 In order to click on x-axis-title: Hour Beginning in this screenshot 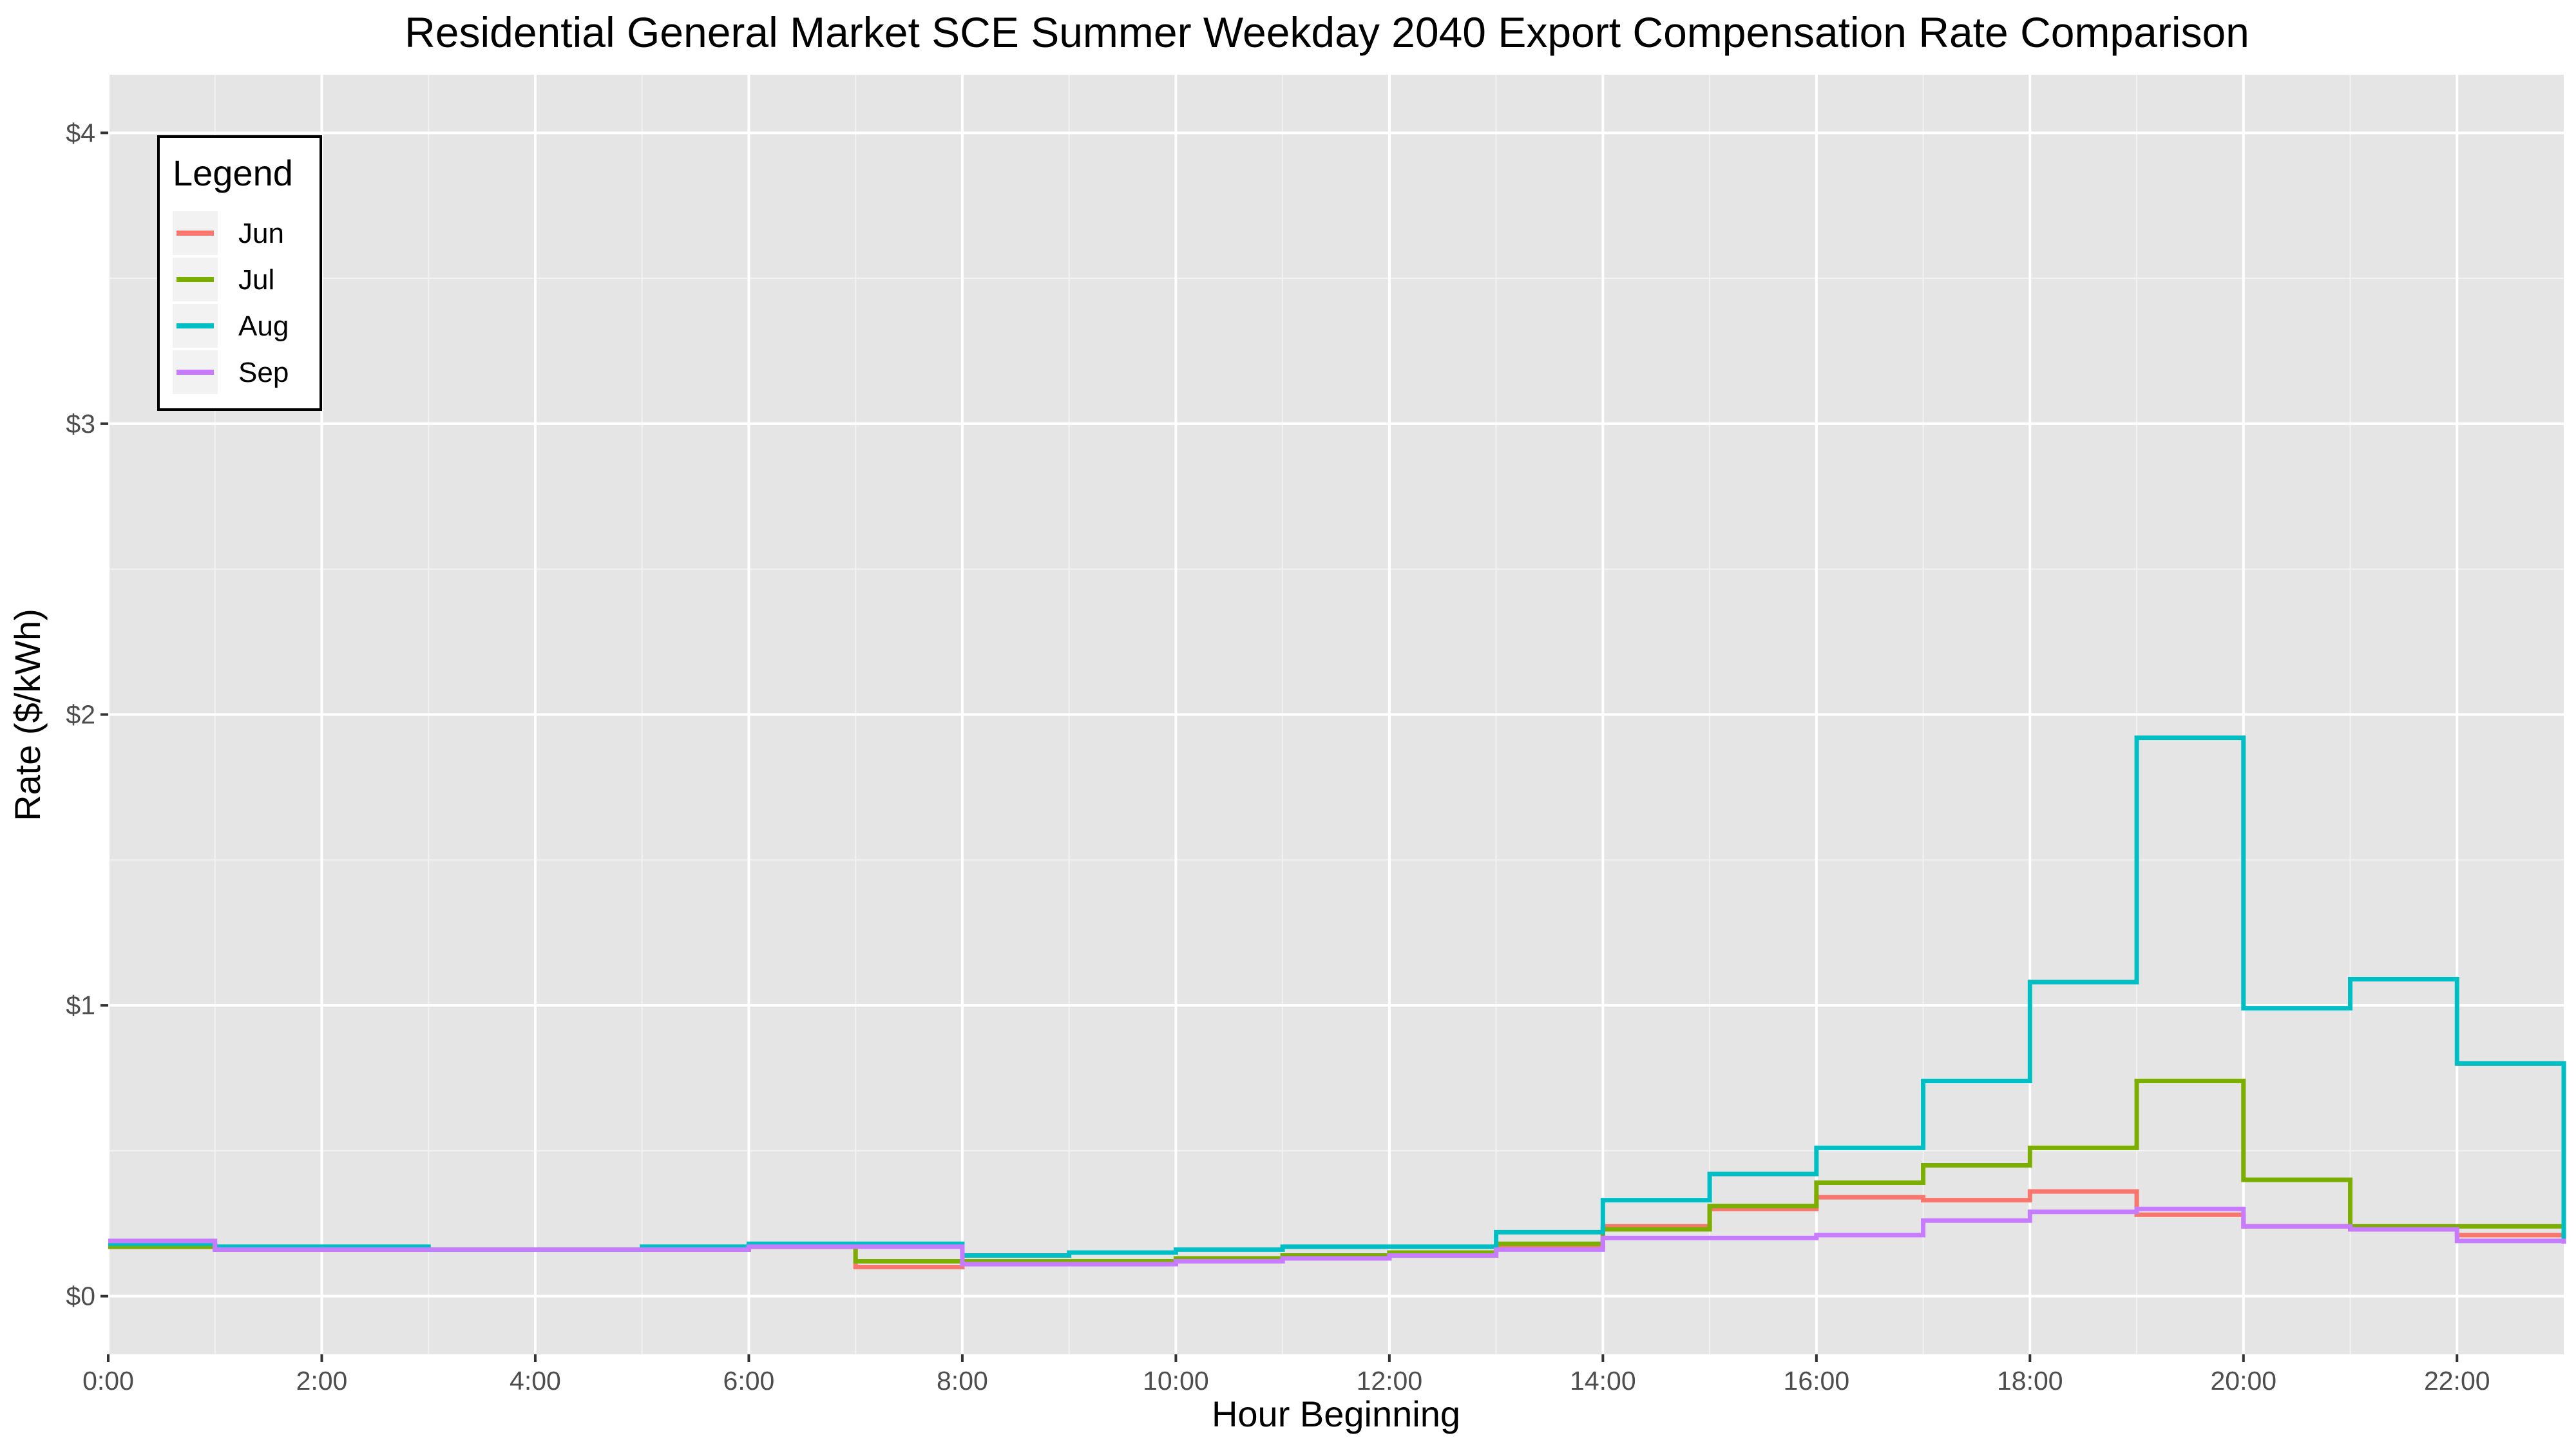, I will do `click(1336, 1414)`.